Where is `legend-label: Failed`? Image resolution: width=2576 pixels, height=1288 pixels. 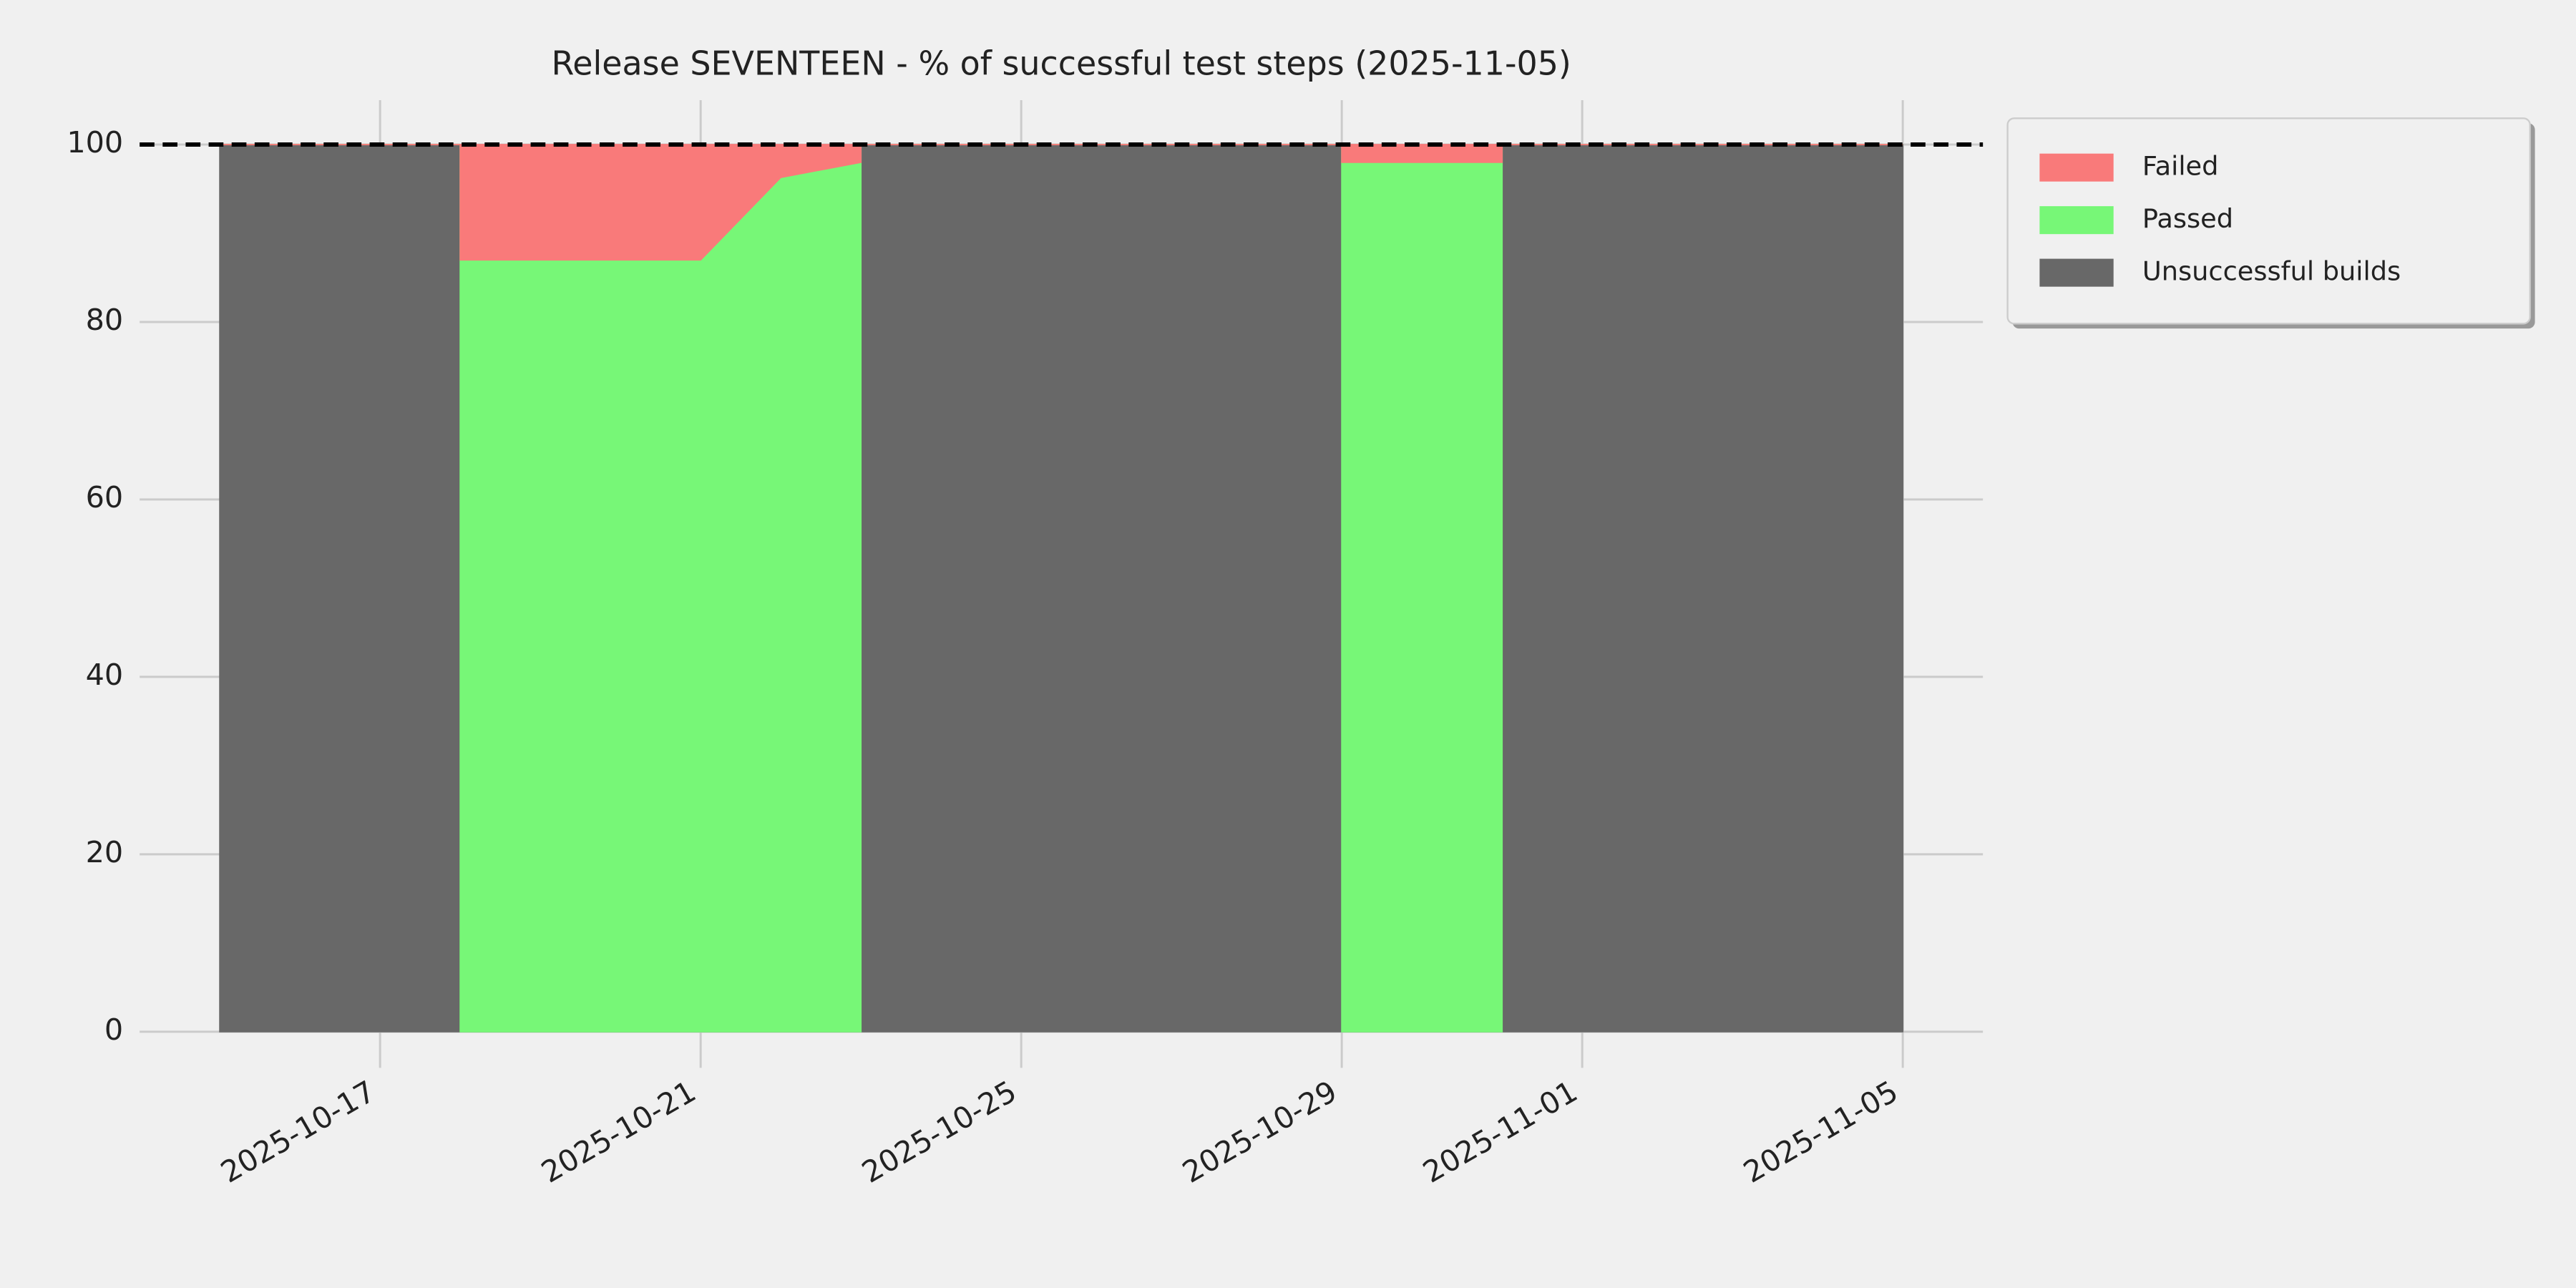 legend-label: Failed is located at coordinates (2180, 166).